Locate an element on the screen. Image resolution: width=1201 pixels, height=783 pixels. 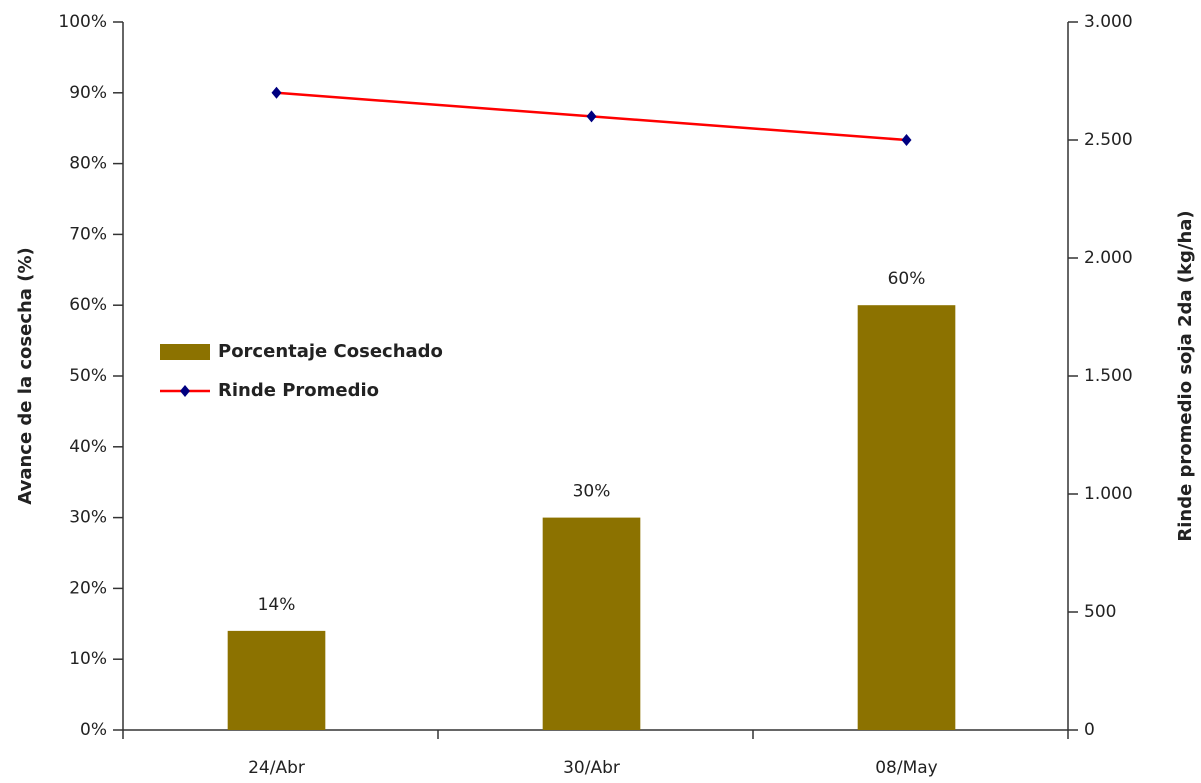
y2-tick-label: 2.500 is located at coordinates (1108, 140).